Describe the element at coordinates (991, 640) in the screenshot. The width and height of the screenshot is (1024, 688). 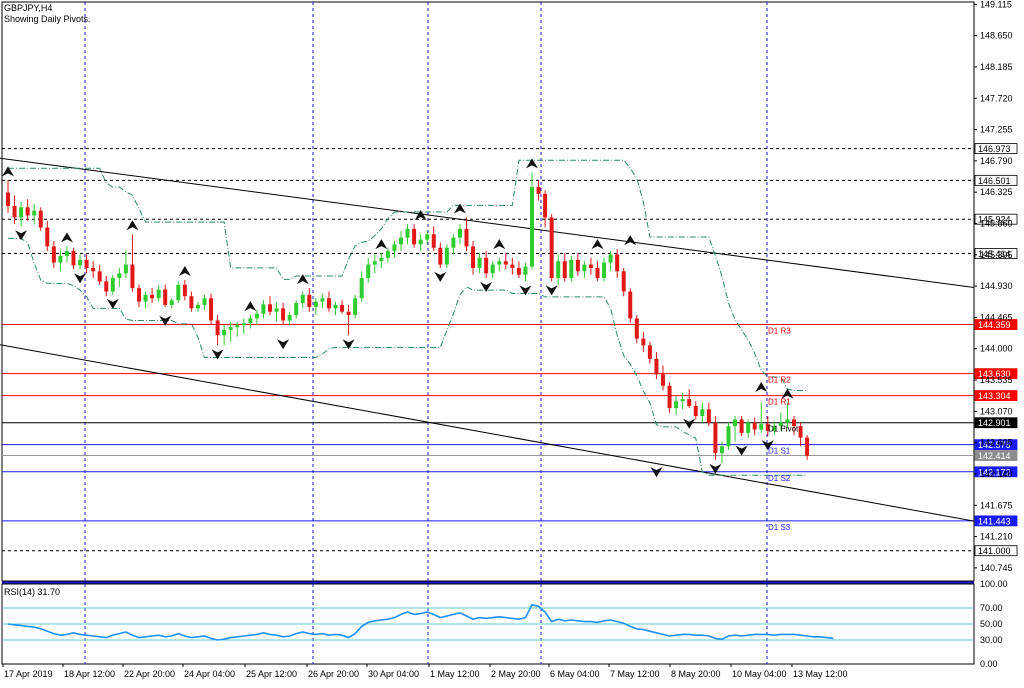
I see `rsi-tick-label: 30.00` at that location.